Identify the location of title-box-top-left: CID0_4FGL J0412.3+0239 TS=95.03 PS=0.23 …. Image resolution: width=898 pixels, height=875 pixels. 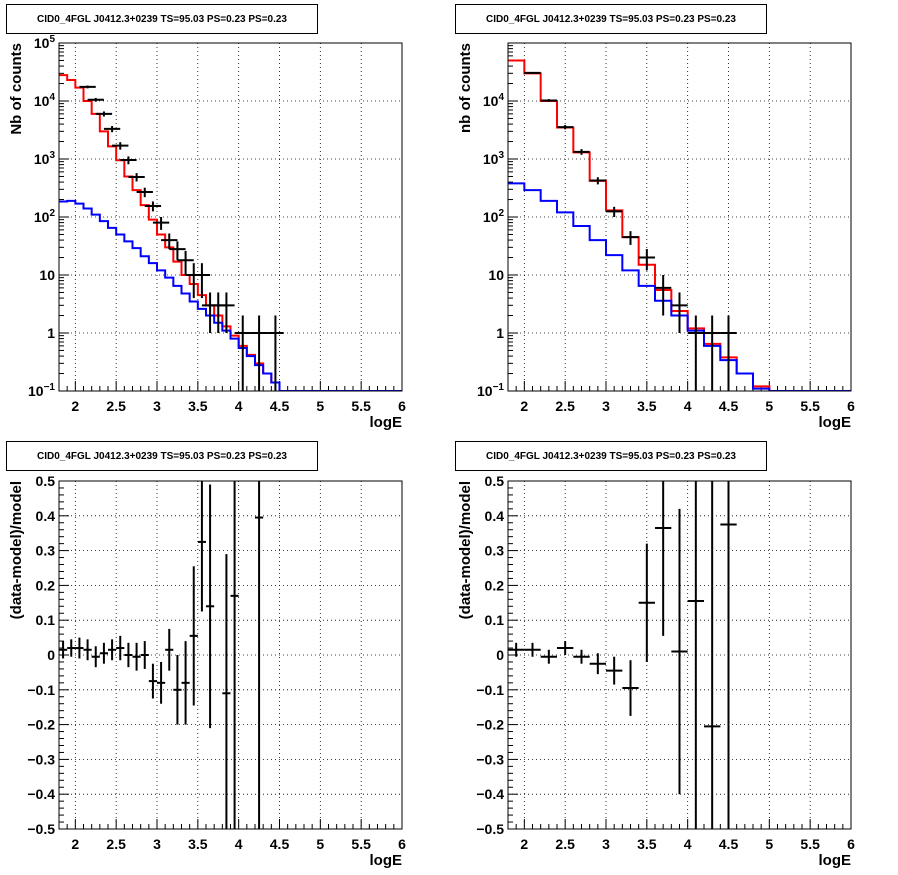
(162, 19).